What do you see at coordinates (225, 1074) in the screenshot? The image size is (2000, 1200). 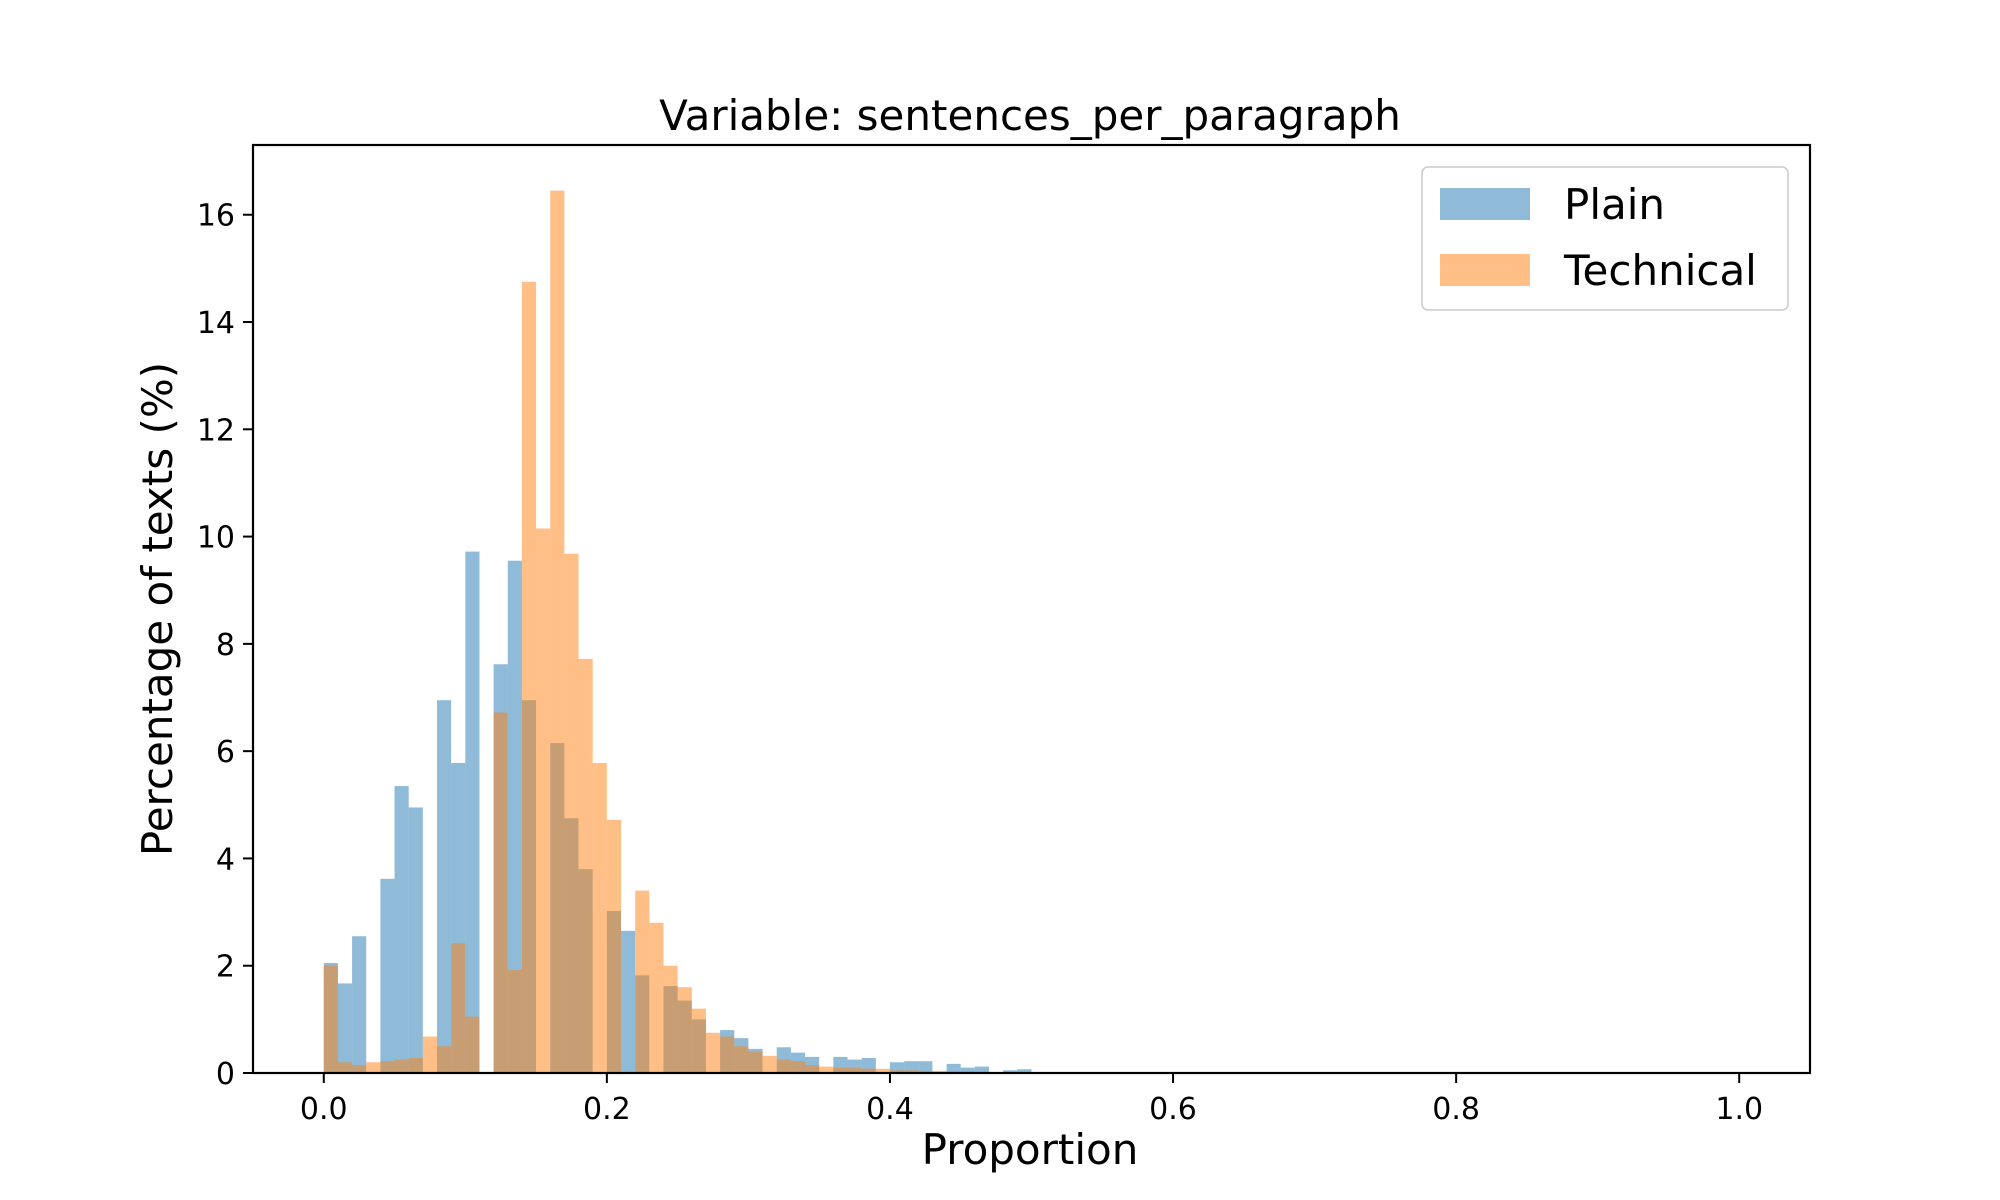 I see `y-tick-label: 0` at bounding box center [225, 1074].